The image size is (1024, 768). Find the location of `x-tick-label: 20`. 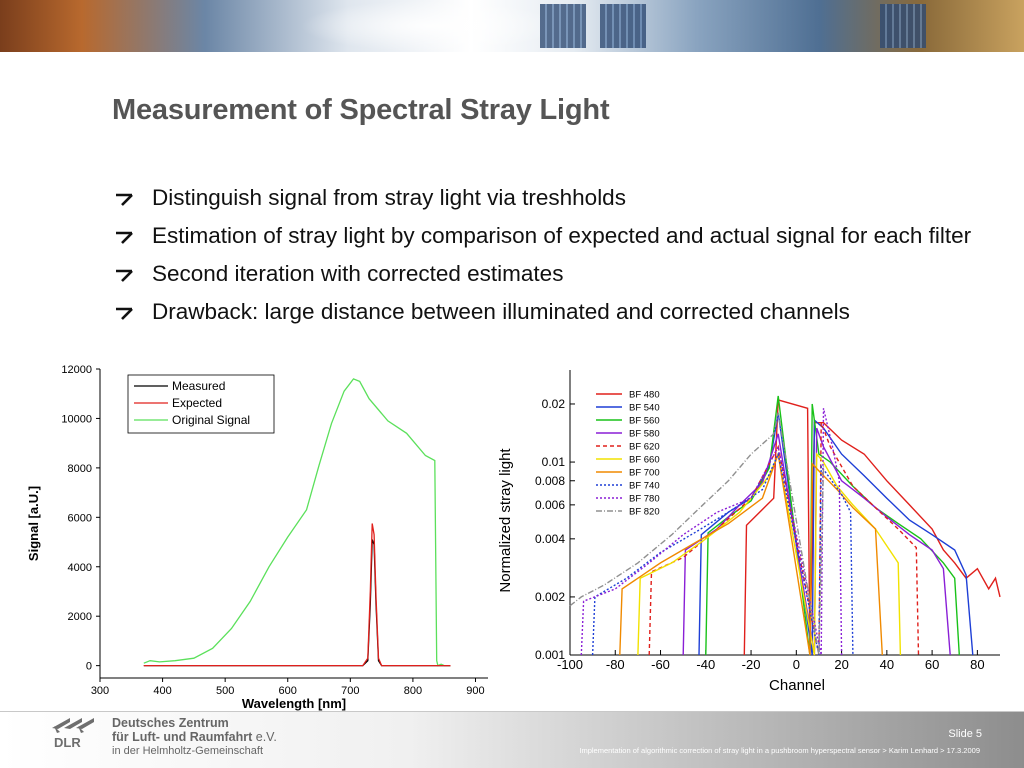

x-tick-label: 20 is located at coordinates (841, 664).